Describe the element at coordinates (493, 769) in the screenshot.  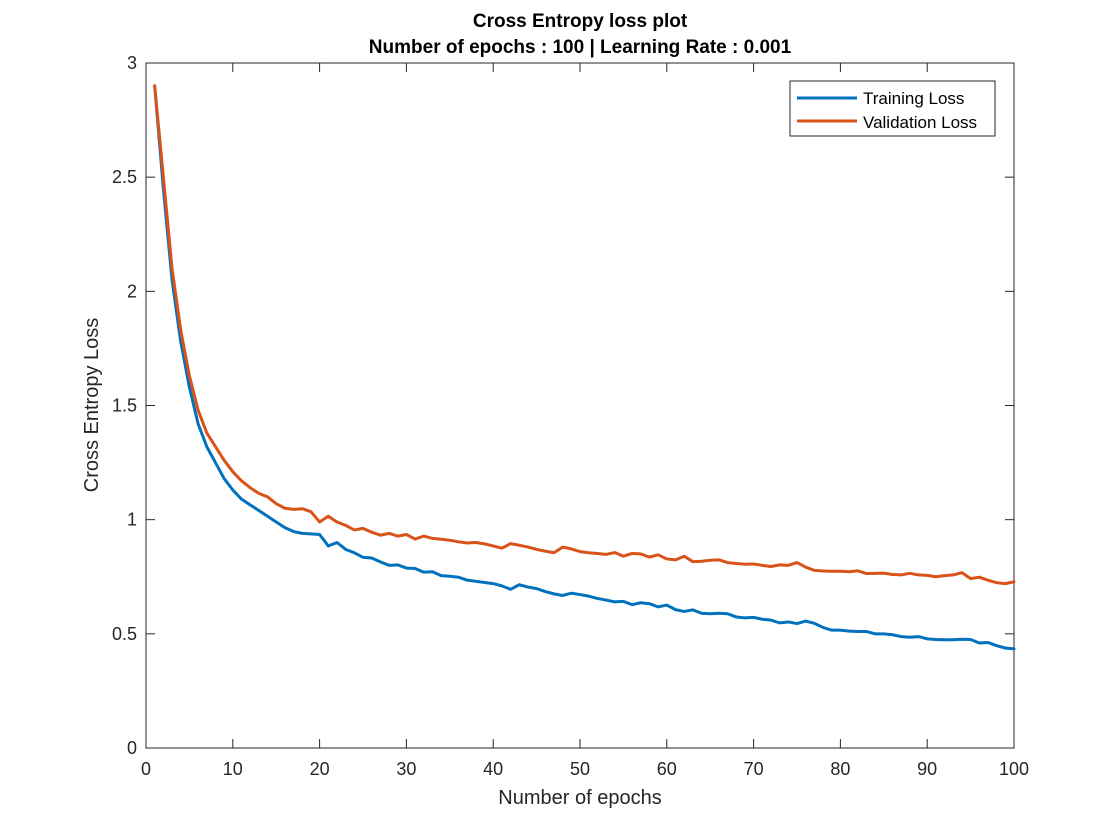
I see `x-tick-label: 40` at that location.